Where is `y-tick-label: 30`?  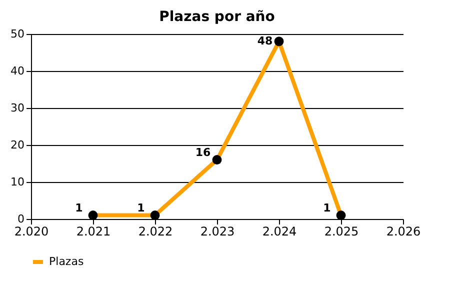
y-tick-label: 30 is located at coordinates (17, 108).